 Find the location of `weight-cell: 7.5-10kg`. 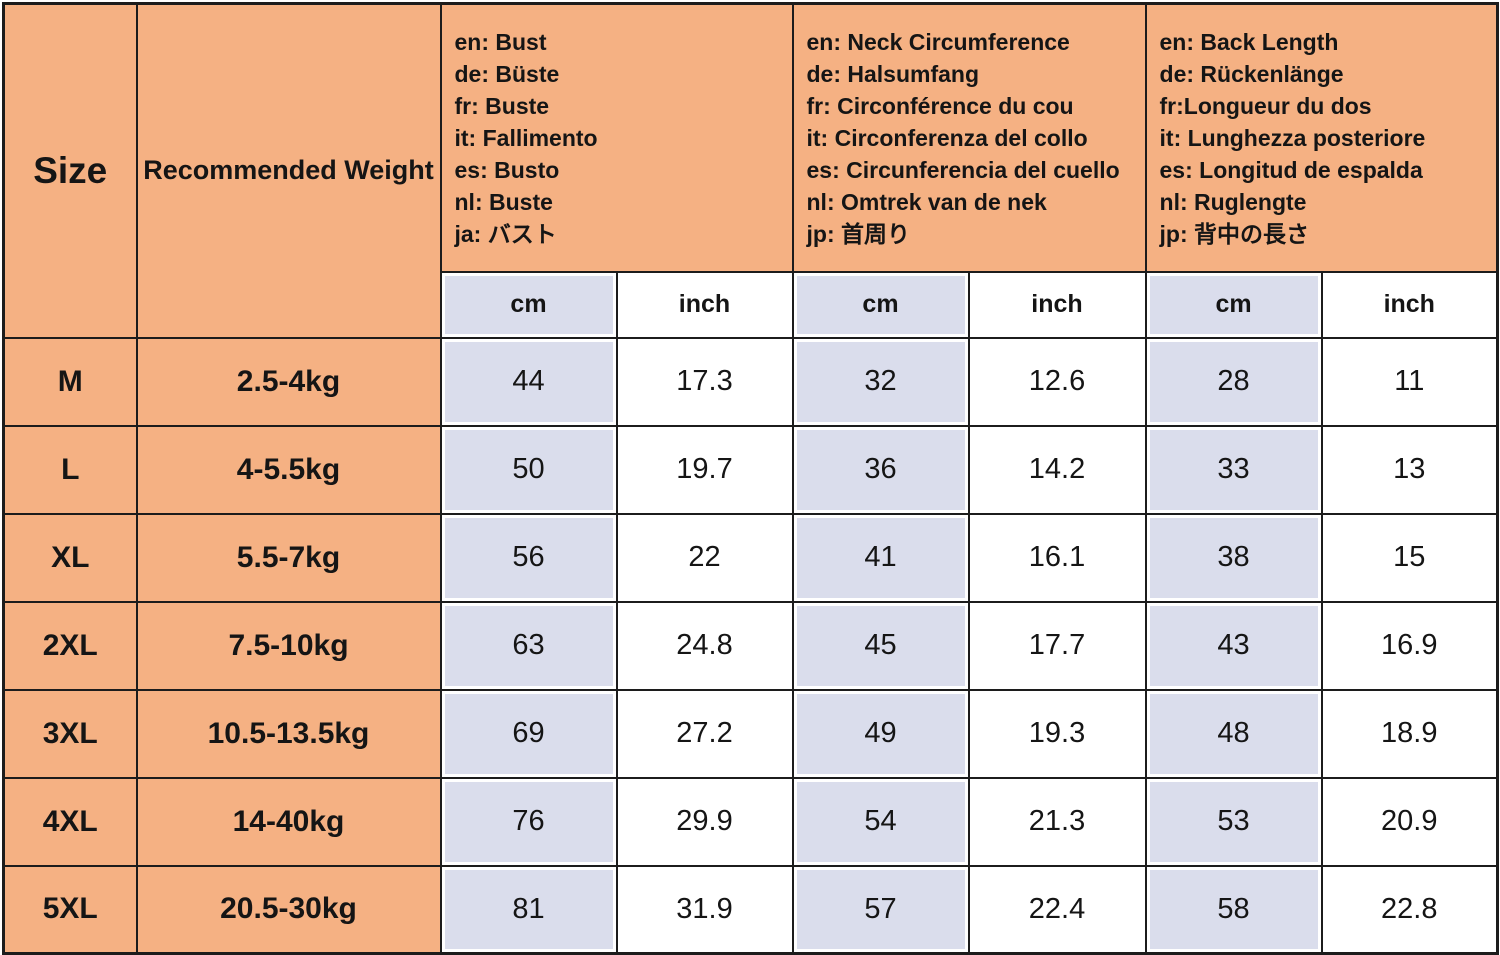

weight-cell: 7.5-10kg is located at coordinates (288, 645).